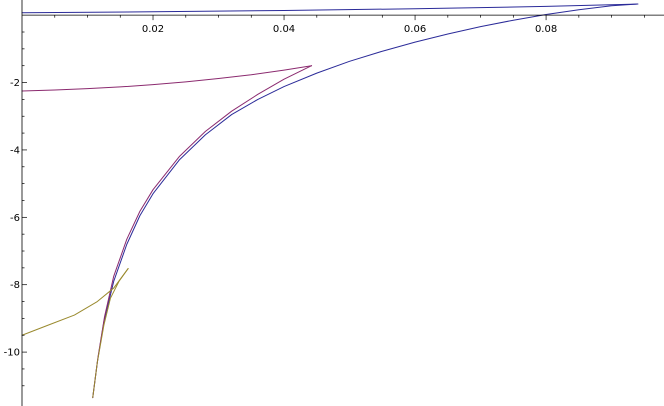 The image size is (664, 406). What do you see at coordinates (546, 29) in the screenshot?
I see `x-tick-label: 0.08` at bounding box center [546, 29].